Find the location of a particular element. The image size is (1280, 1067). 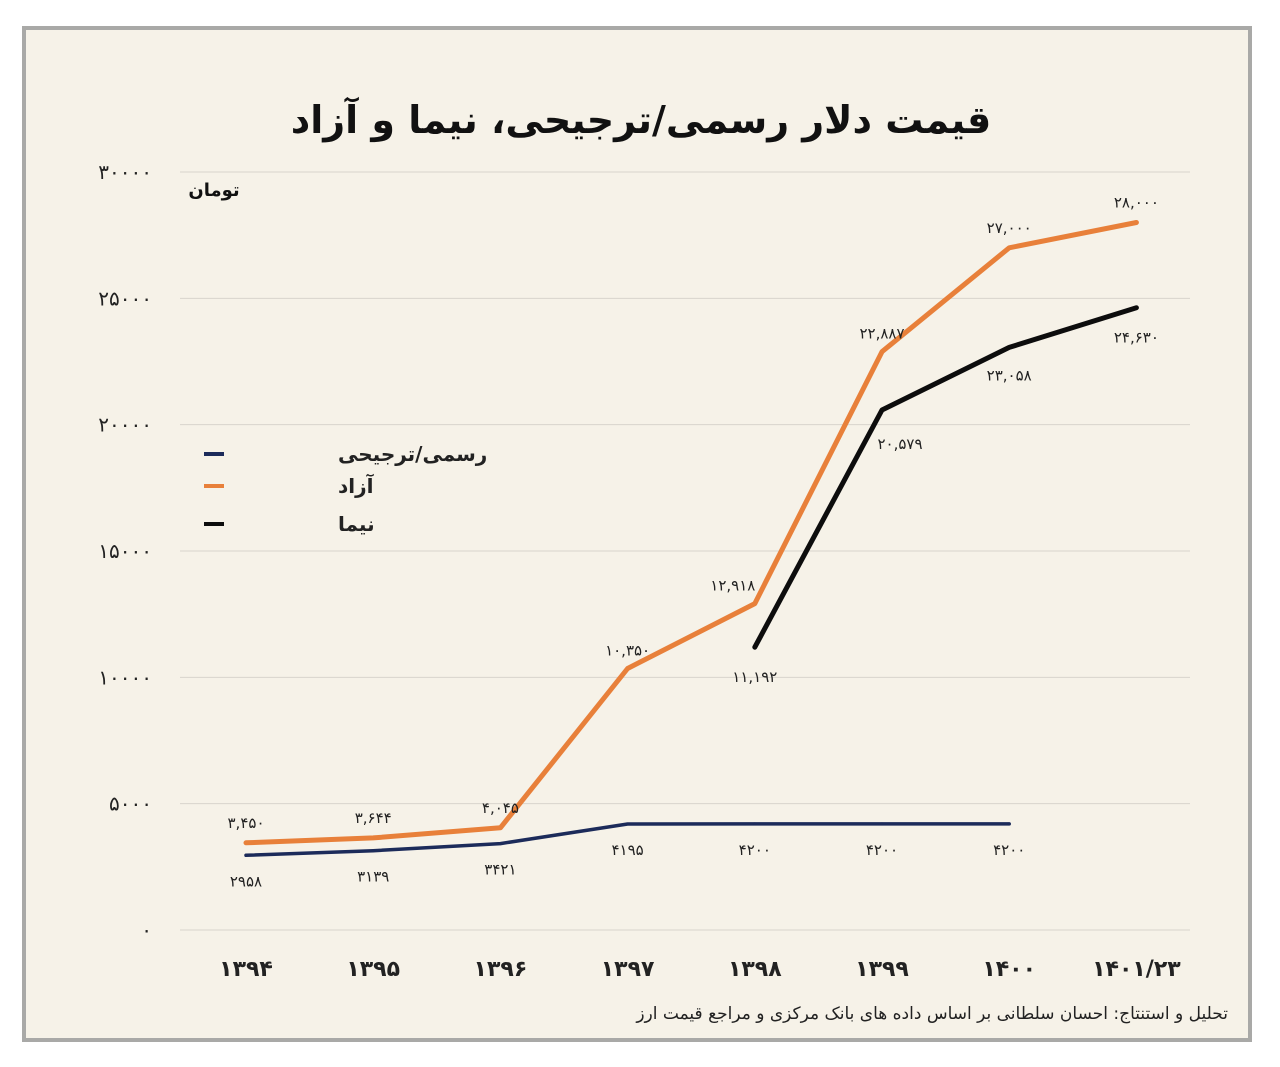

data-label: ۲۴,۶۳۰ is located at coordinates (1136, 338).